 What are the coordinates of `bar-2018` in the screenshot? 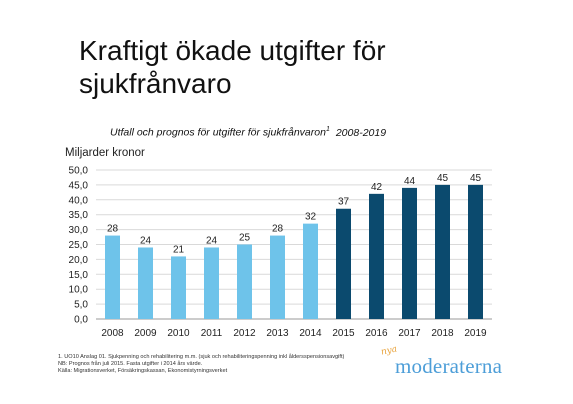 It's located at (442, 251).